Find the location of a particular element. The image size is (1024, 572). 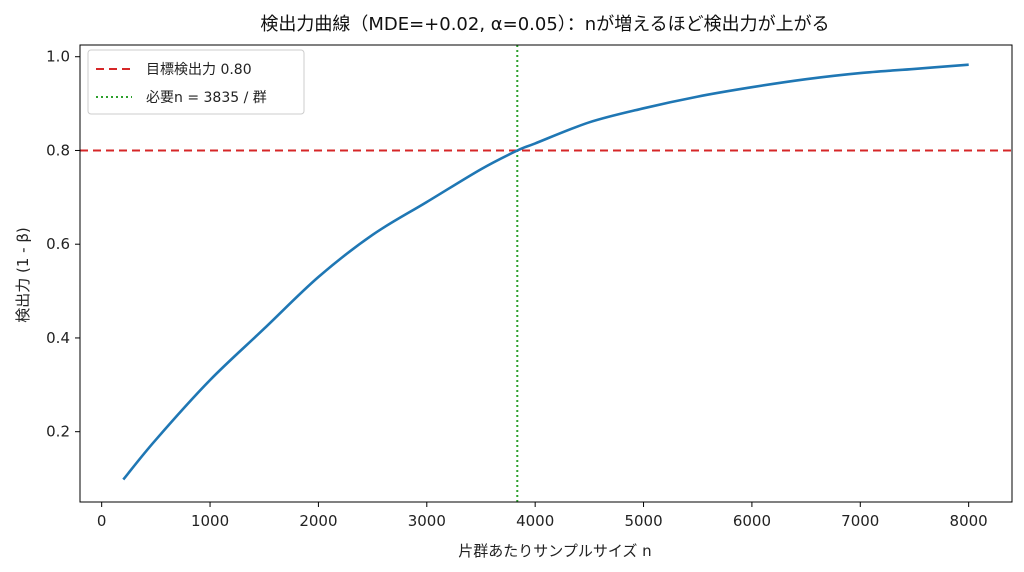

y-tick-label: 0.6 is located at coordinates (58, 244).